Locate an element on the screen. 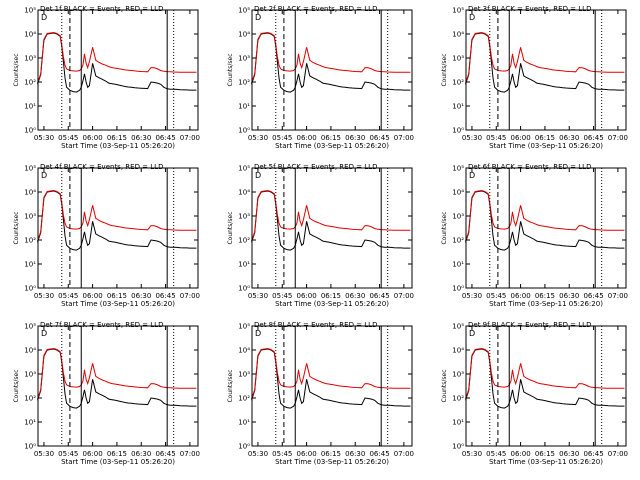 The width and height of the screenshot is (640, 480). panel-title: Det 3f BLACK = Events, RED = LLD is located at coordinates (529, 9).